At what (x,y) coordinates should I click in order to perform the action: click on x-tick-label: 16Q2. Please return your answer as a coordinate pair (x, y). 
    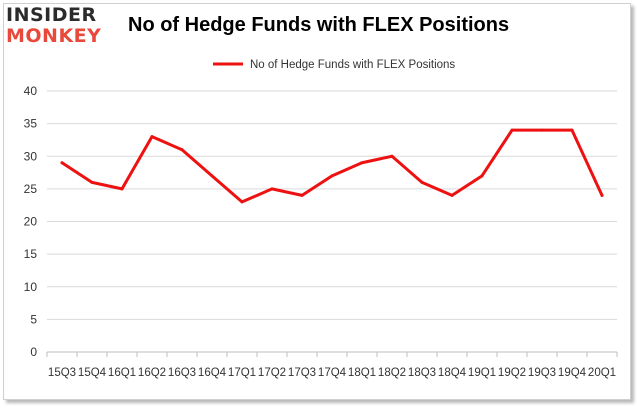
    Looking at the image, I should click on (152, 373).